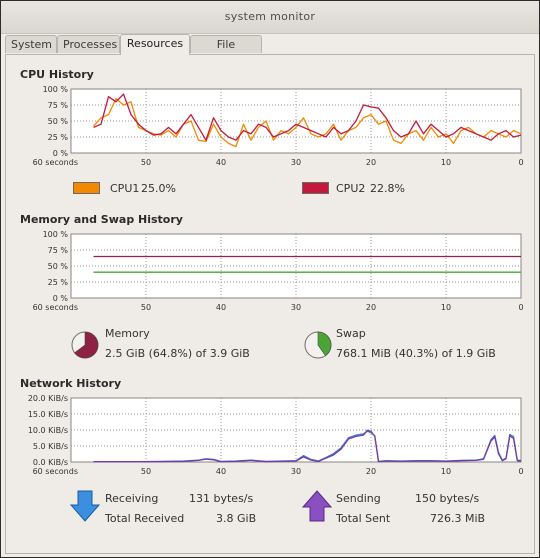 Image resolution: width=540 pixels, height=558 pixels. Describe the element at coordinates (221, 498) in the screenshot. I see `receiving-value: 131 bytes/s` at that location.